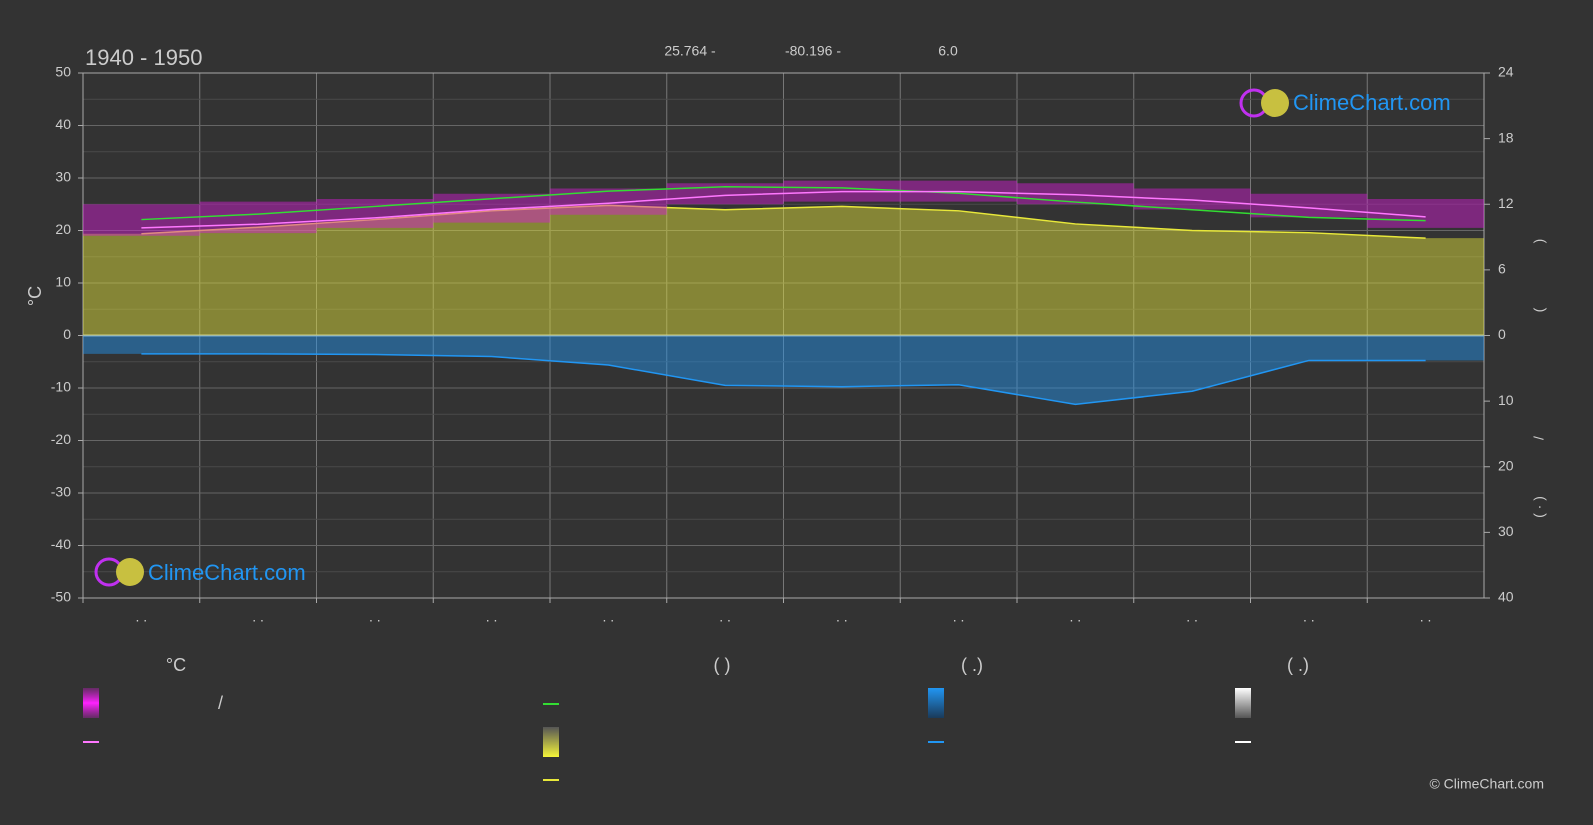 This screenshot has height=825, width=1593. I want to click on y2-tick-label: 18, so click(1506, 137).